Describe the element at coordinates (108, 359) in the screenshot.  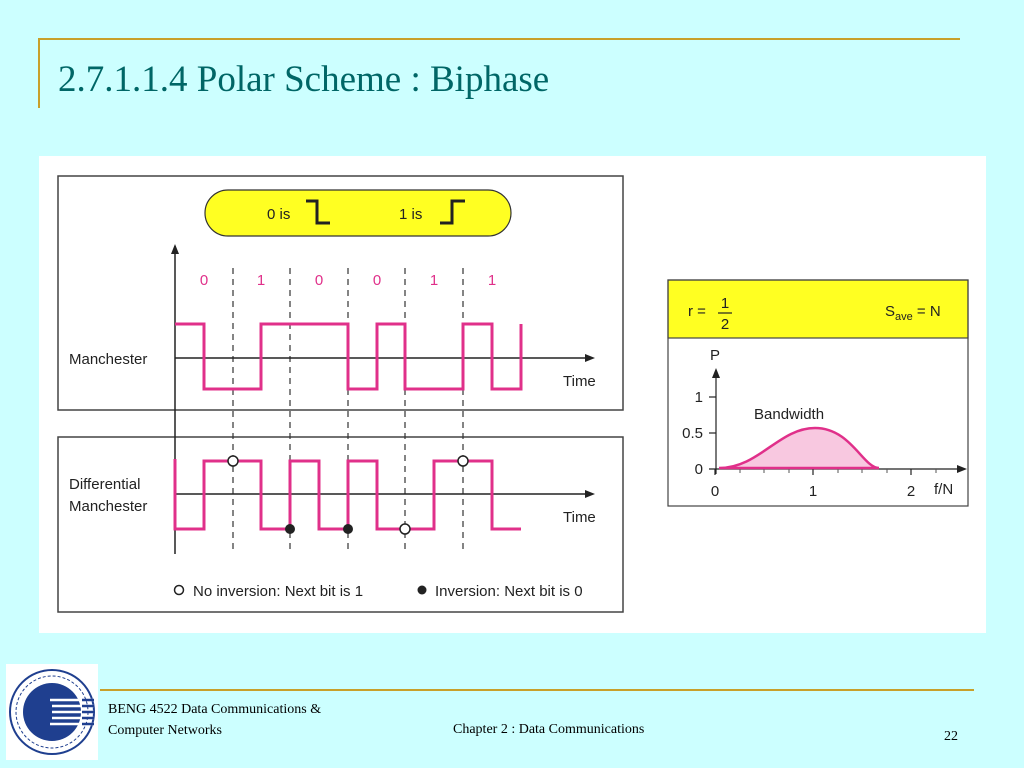
I see `manchester-label: Manchester` at that location.